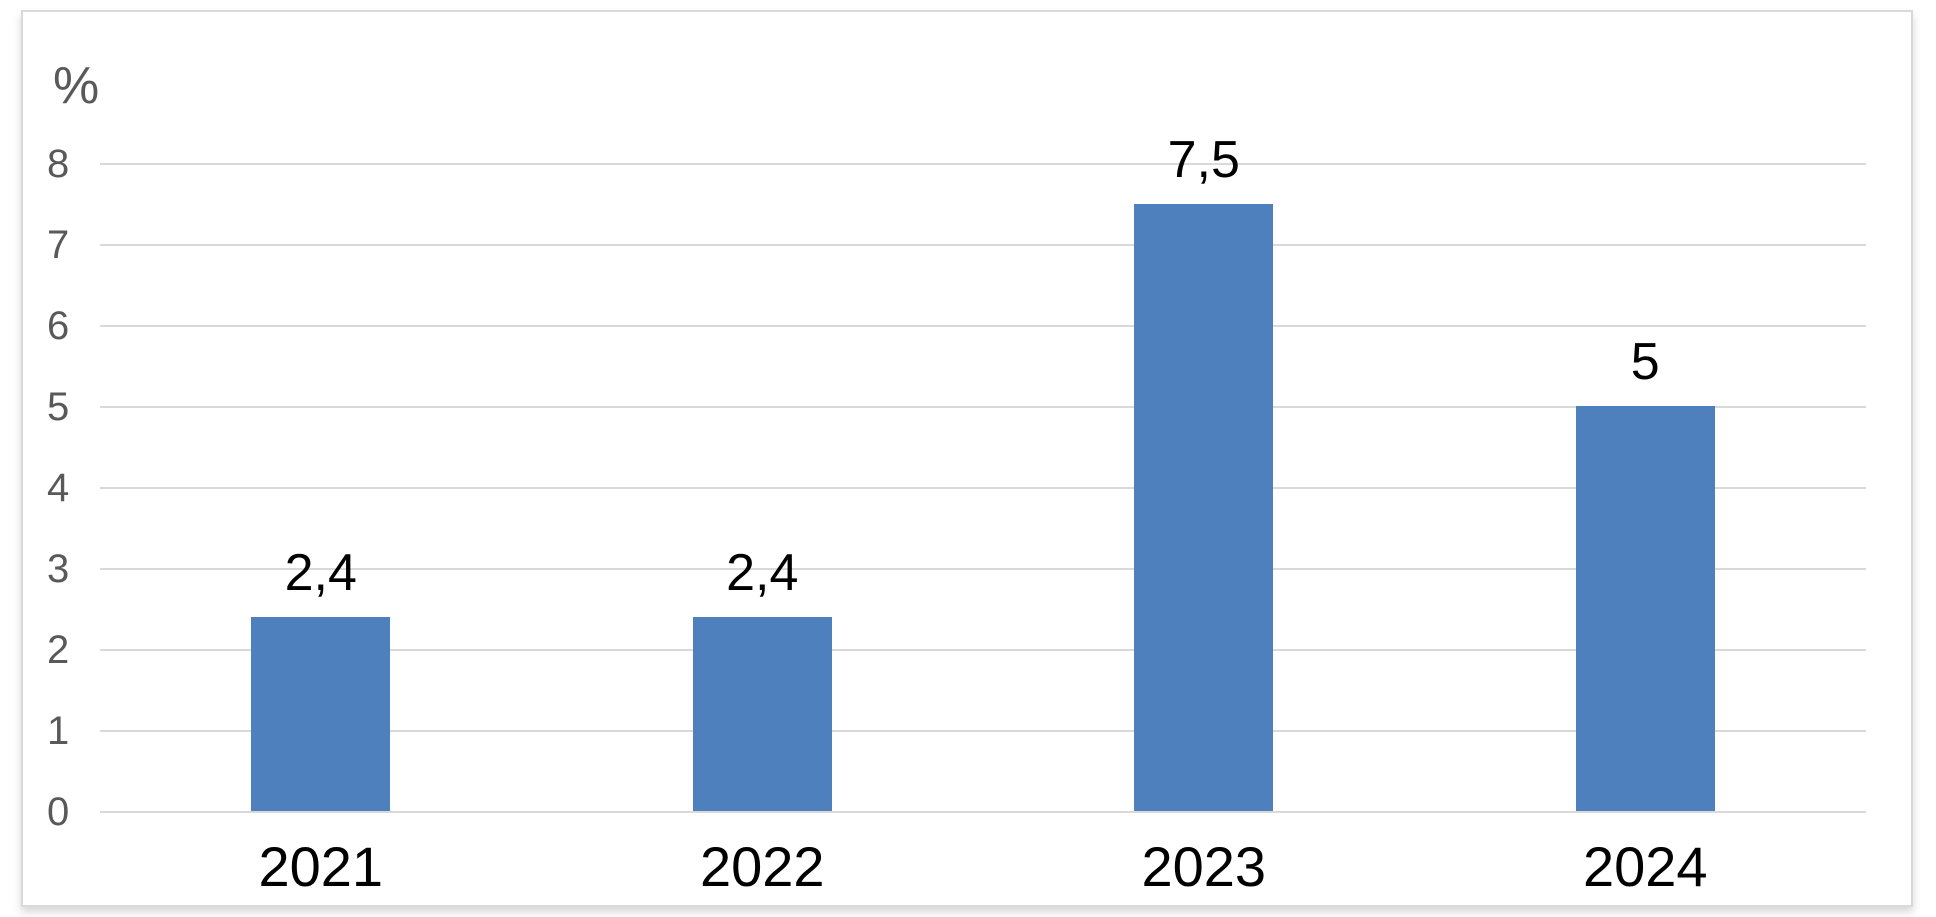 The image size is (1936, 917). I want to click on y-tick-label: 2, so click(58, 650).